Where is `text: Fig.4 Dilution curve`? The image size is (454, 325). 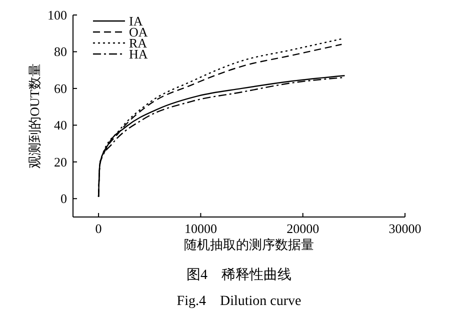
text: Fig.4 Dilution curve is located at coordinates (239, 301).